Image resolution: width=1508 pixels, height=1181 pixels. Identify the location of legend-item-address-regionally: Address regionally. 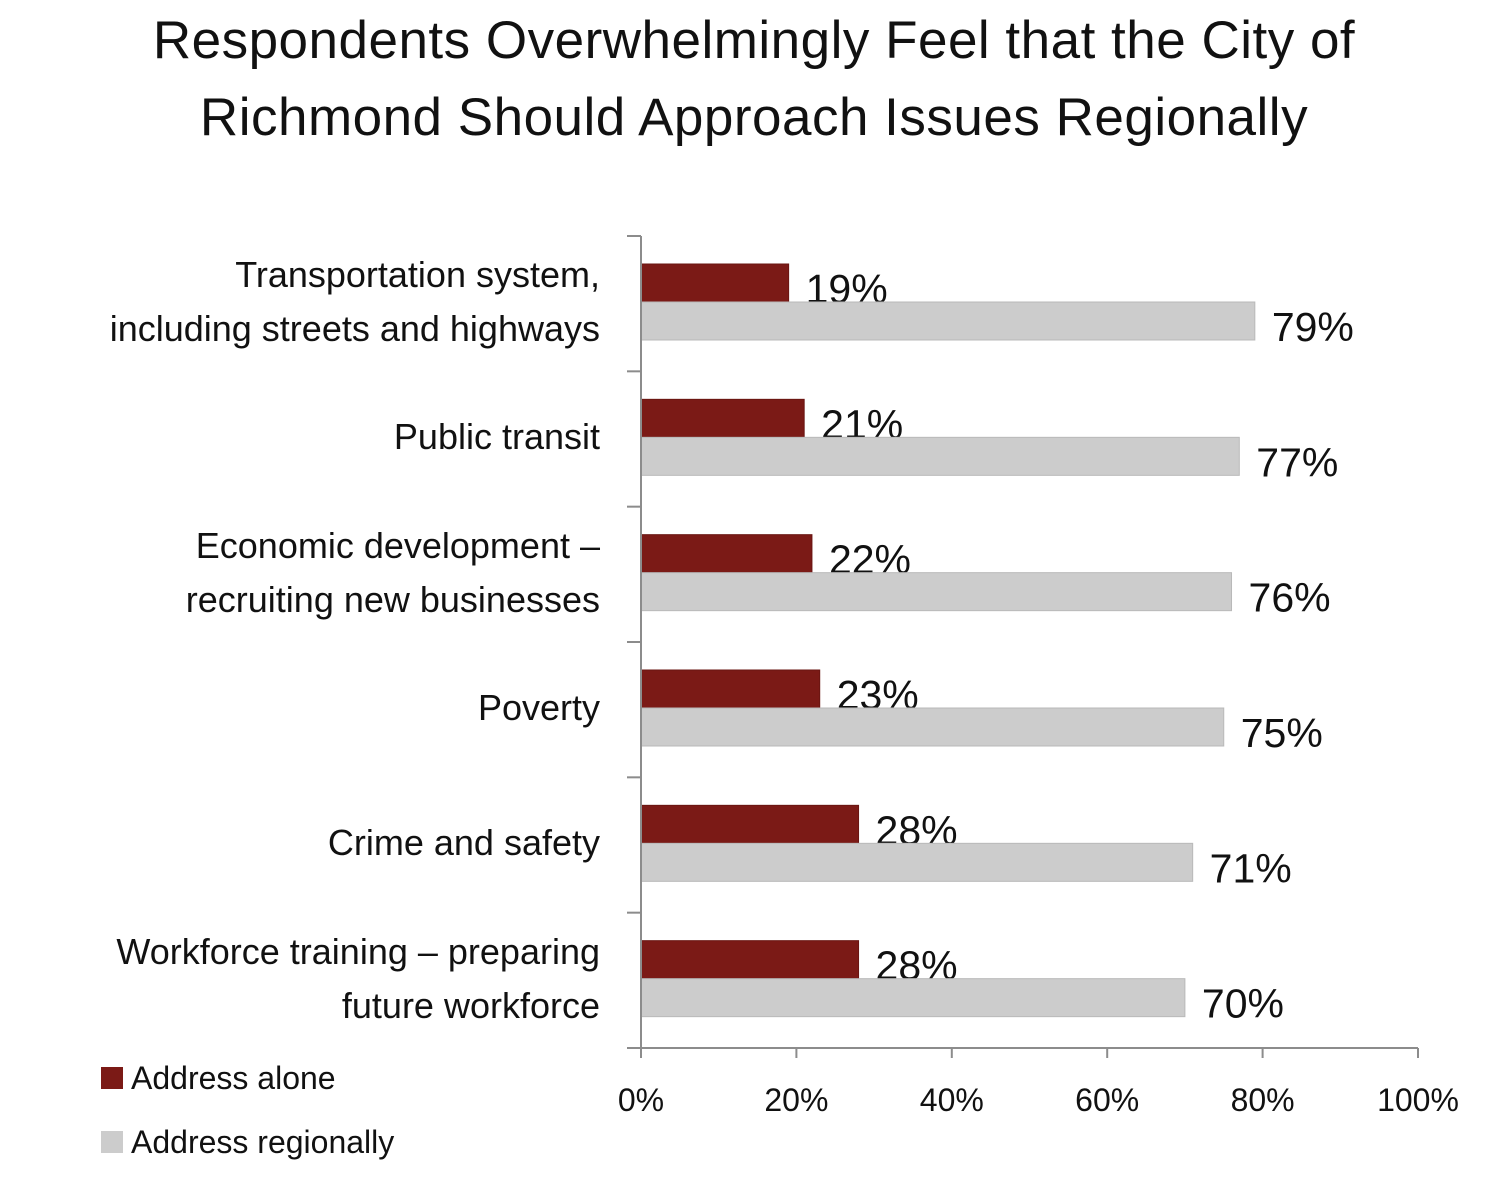
(247, 1142).